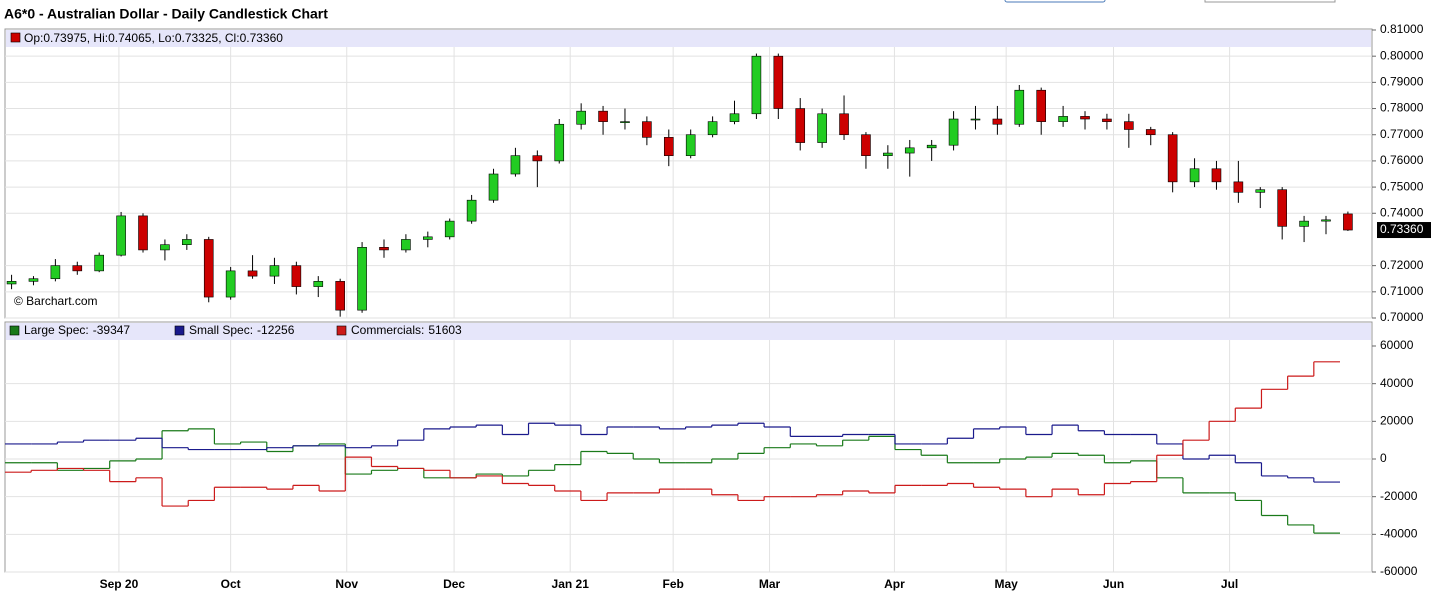 This screenshot has width=1439, height=596. I want to click on y-tick-label: 0.81000, so click(1402, 29).